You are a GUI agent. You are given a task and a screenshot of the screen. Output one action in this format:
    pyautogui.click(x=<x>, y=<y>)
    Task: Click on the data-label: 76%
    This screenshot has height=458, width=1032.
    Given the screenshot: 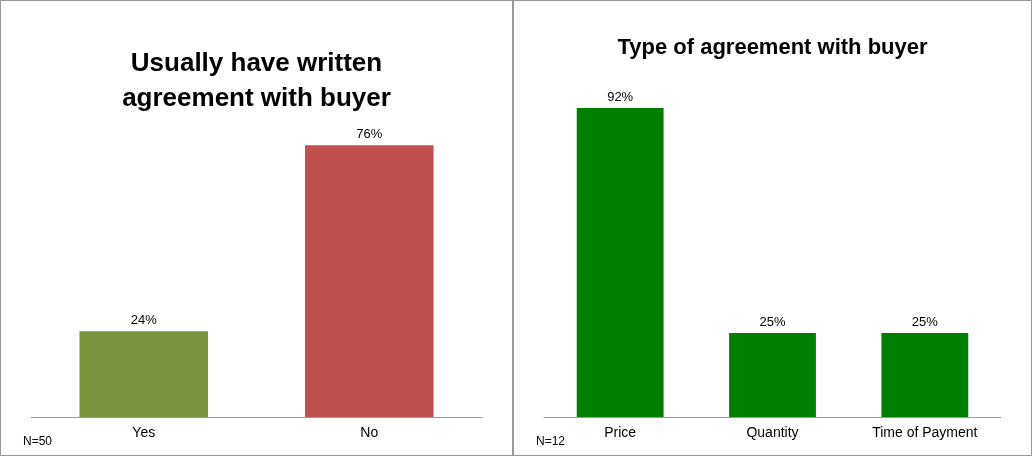 What is the action you would take?
    pyautogui.click(x=369, y=134)
    